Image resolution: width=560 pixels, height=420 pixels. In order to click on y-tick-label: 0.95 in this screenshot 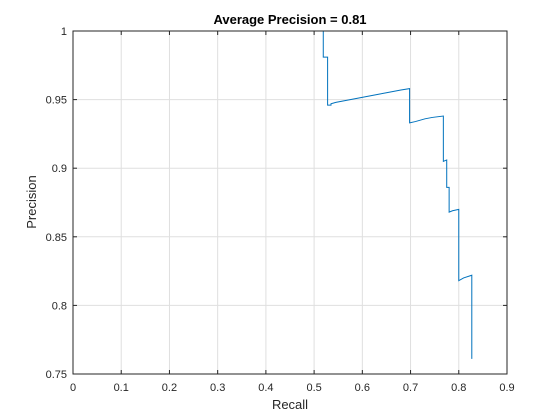, I will do `click(56, 101)`.